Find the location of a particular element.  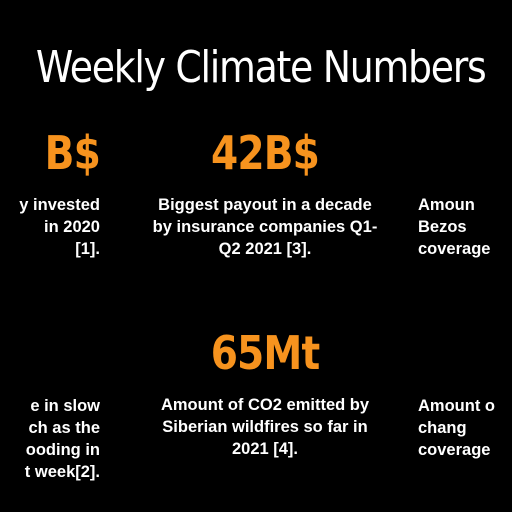

stat-description: e in slow ch as the ooding in t week[2]. is located at coordinates (62, 439).